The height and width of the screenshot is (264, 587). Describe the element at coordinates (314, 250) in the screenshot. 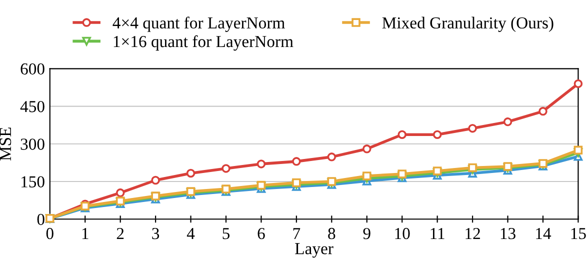

I see `x-axis-title: Layer` at that location.